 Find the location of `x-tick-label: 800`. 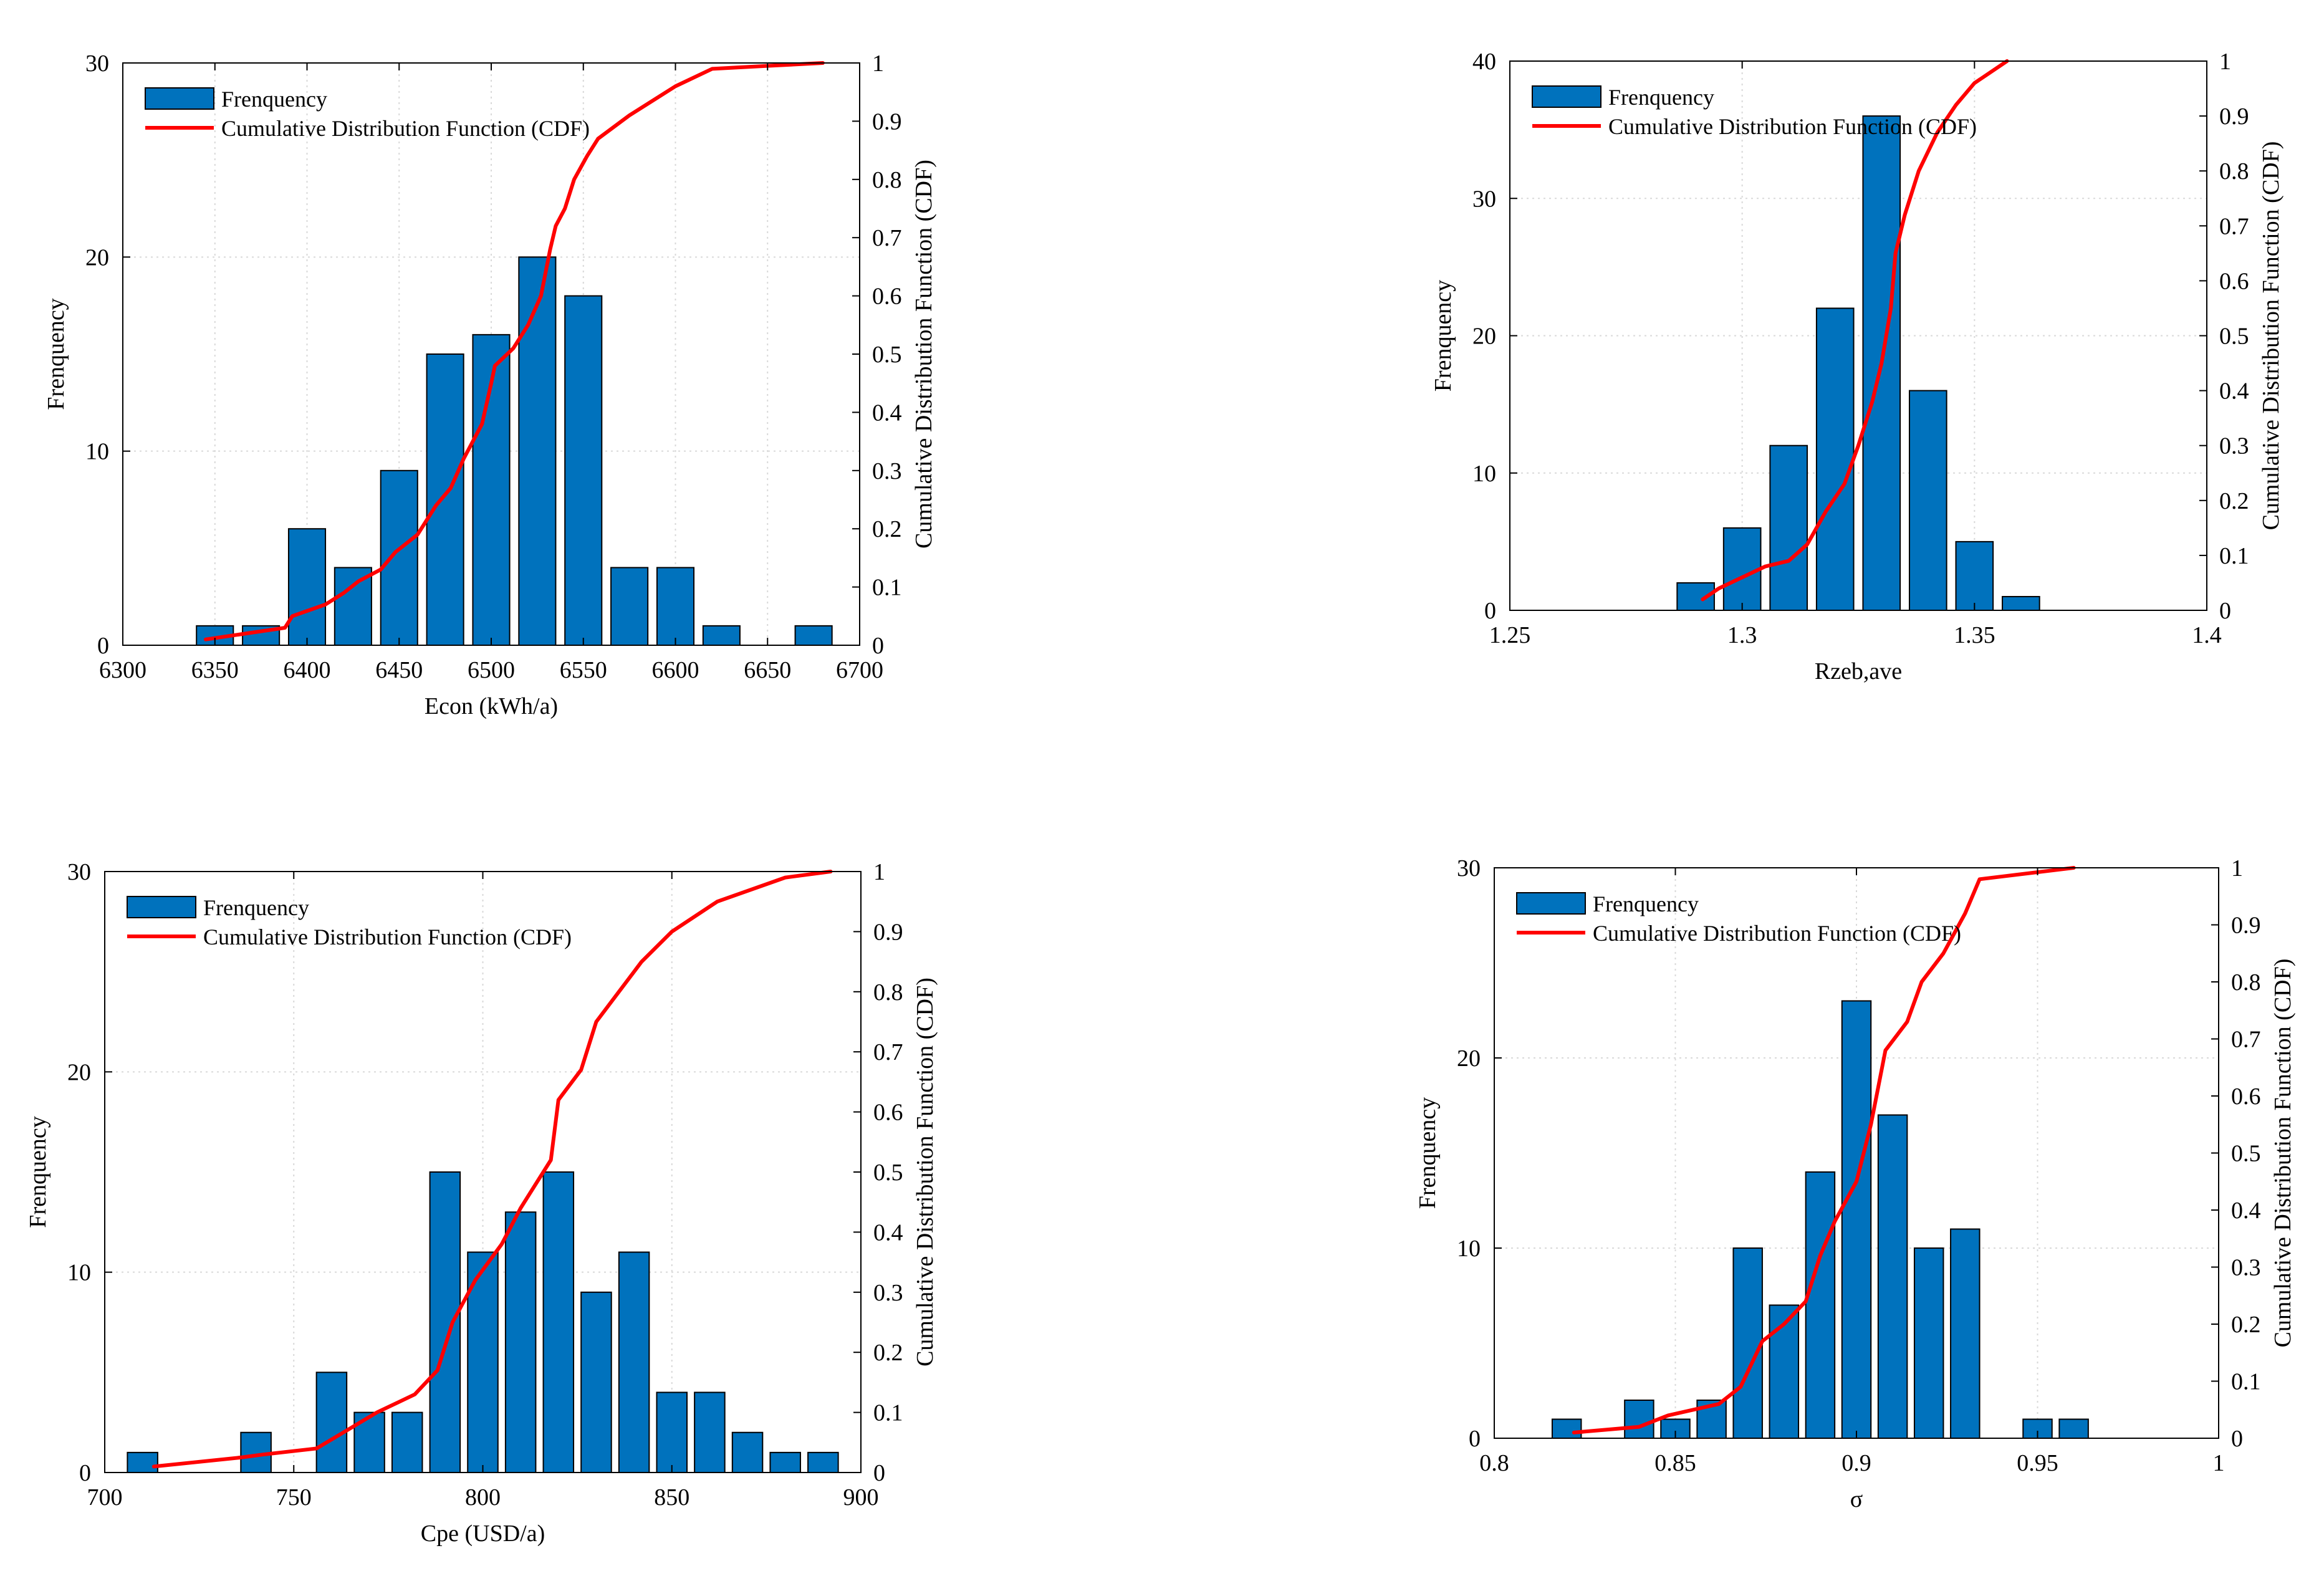

x-tick-label: 800 is located at coordinates (483, 1497).